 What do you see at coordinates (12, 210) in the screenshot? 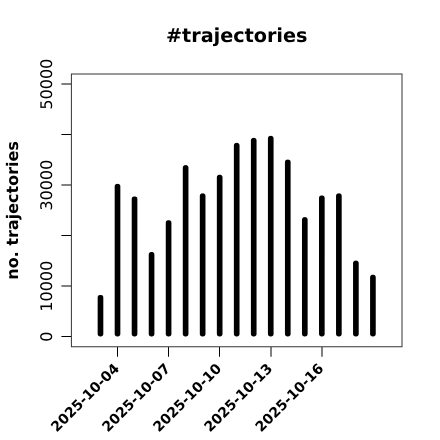
I see `y-axis-title: no. trajectories` at bounding box center [12, 210].